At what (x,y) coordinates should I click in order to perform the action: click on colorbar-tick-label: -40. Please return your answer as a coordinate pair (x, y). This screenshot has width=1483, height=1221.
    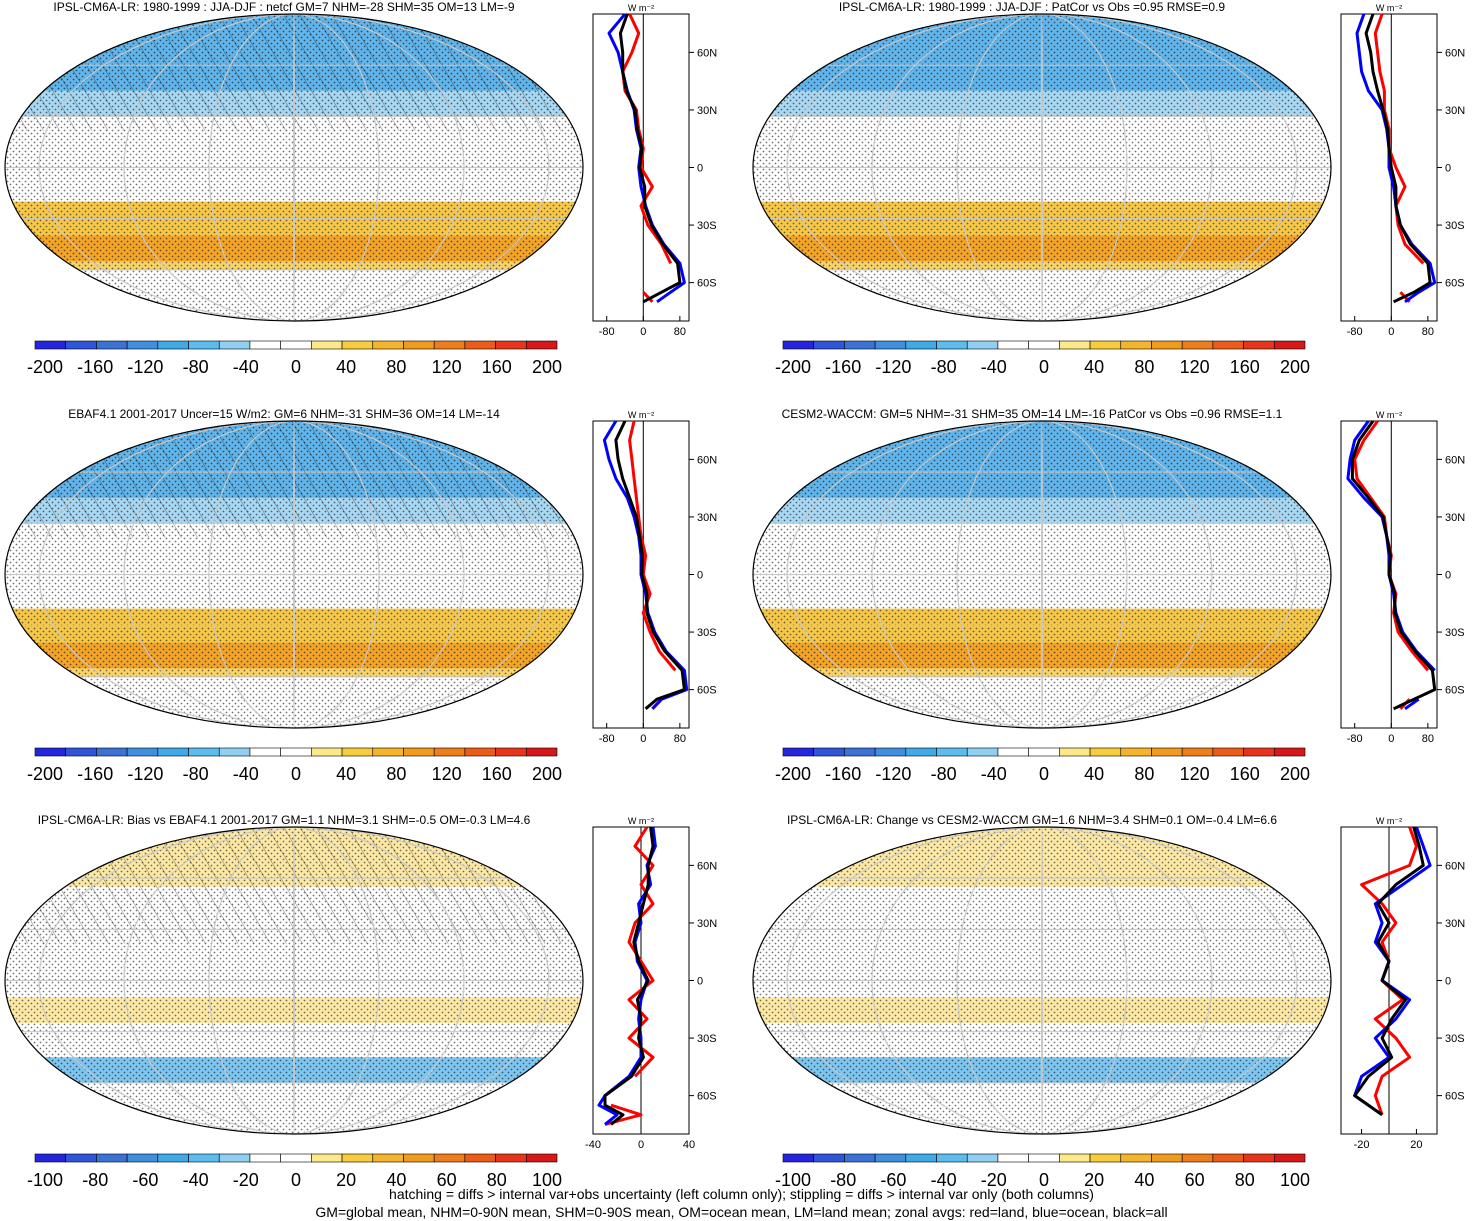
    Looking at the image, I should click on (196, 1180).